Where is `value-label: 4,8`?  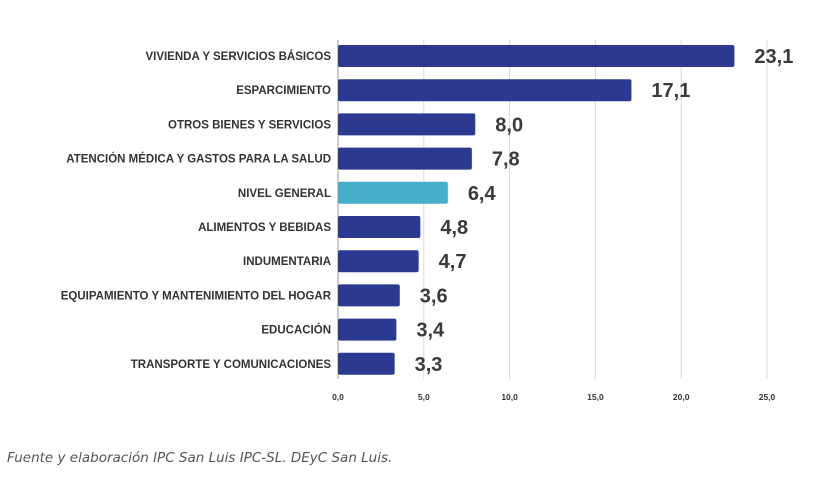
value-label: 4,8 is located at coordinates (454, 228).